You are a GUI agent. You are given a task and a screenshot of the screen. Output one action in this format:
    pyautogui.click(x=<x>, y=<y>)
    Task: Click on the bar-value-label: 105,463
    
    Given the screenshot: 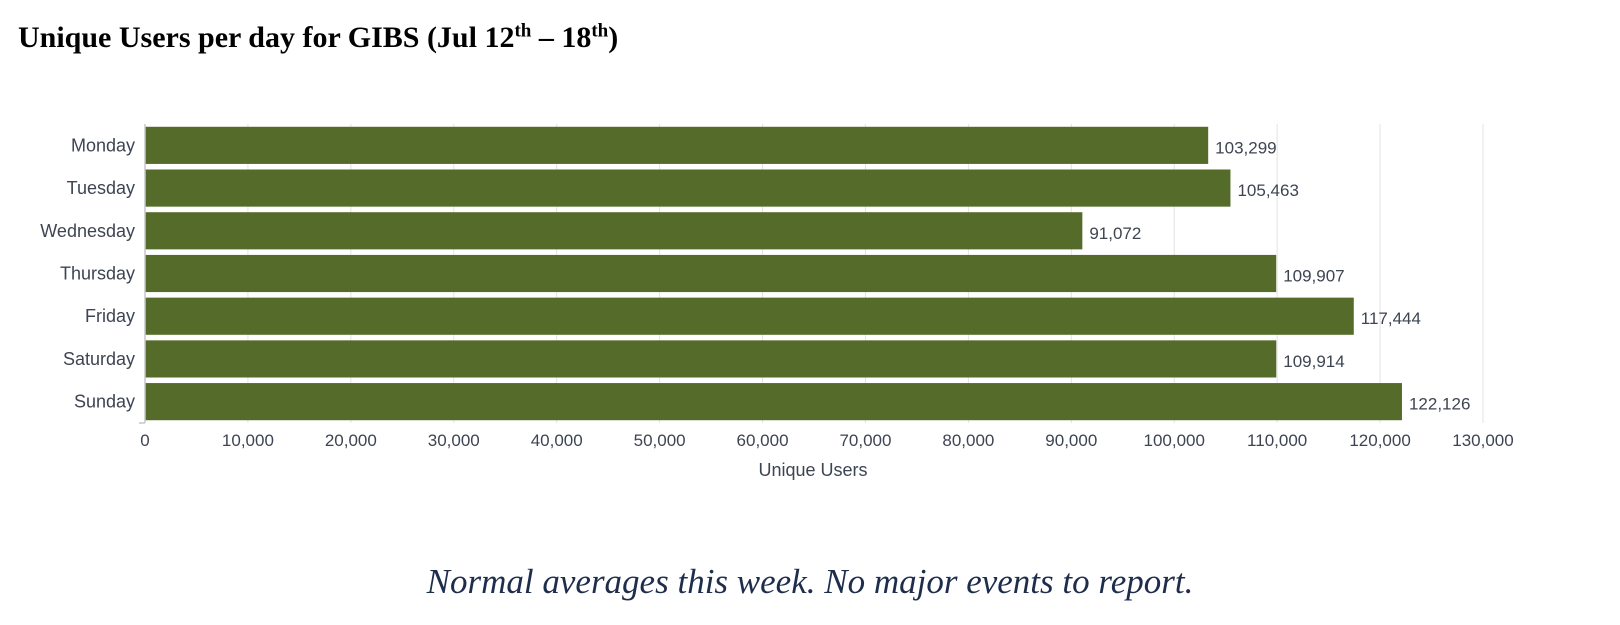 What is the action you would take?
    pyautogui.click(x=1267, y=190)
    